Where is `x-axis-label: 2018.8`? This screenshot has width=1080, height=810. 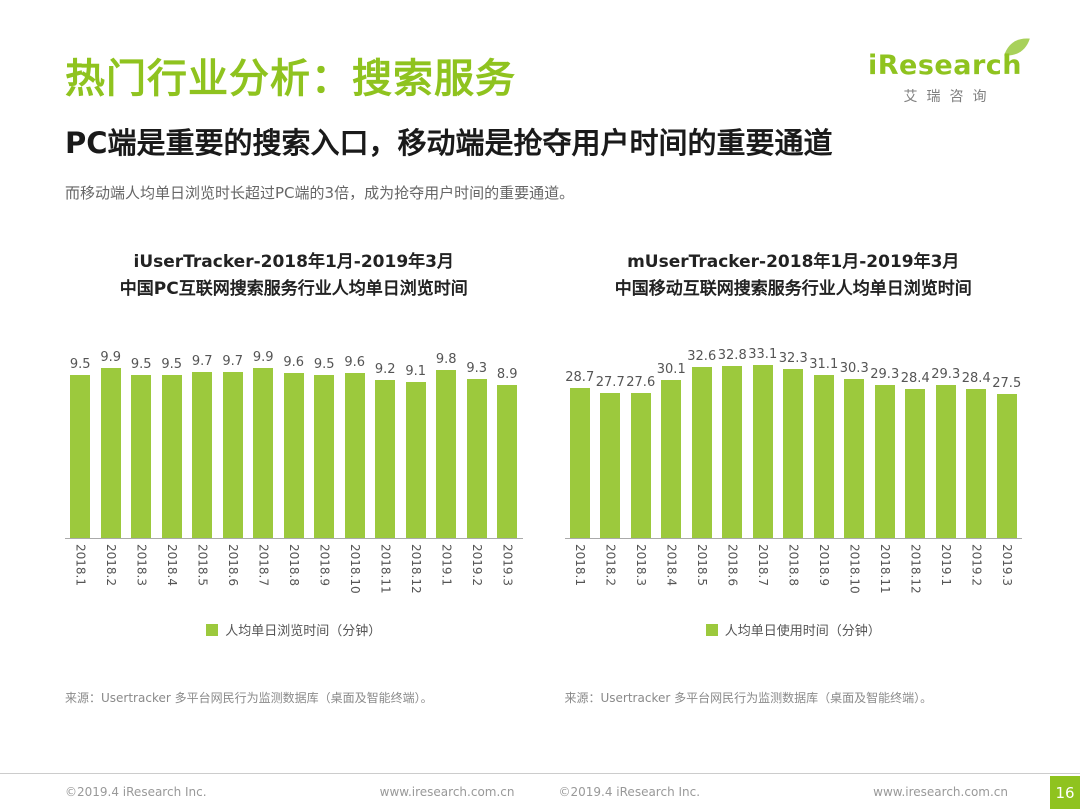 x-axis-label: 2018.8 is located at coordinates (793, 565).